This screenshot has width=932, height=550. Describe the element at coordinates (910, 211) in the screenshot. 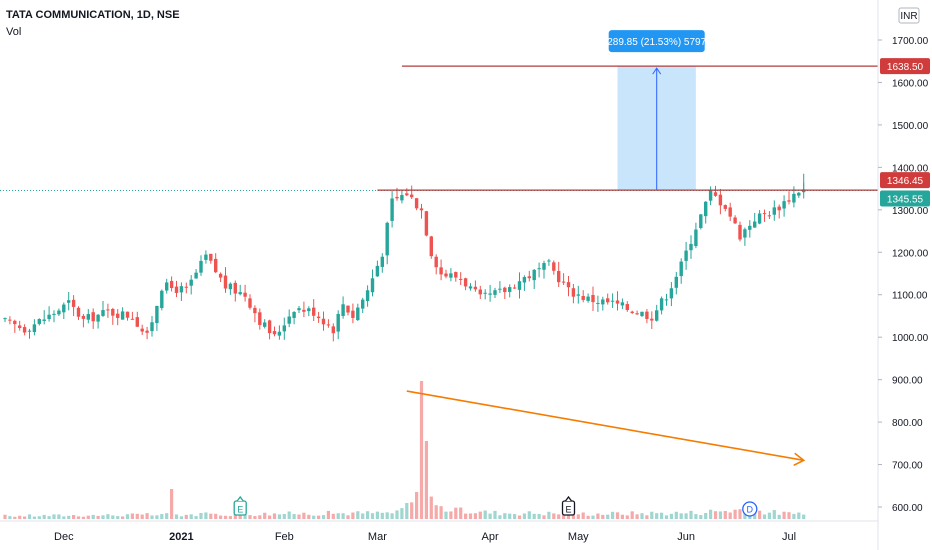

I see `y-tick-label: 1300.00` at that location.